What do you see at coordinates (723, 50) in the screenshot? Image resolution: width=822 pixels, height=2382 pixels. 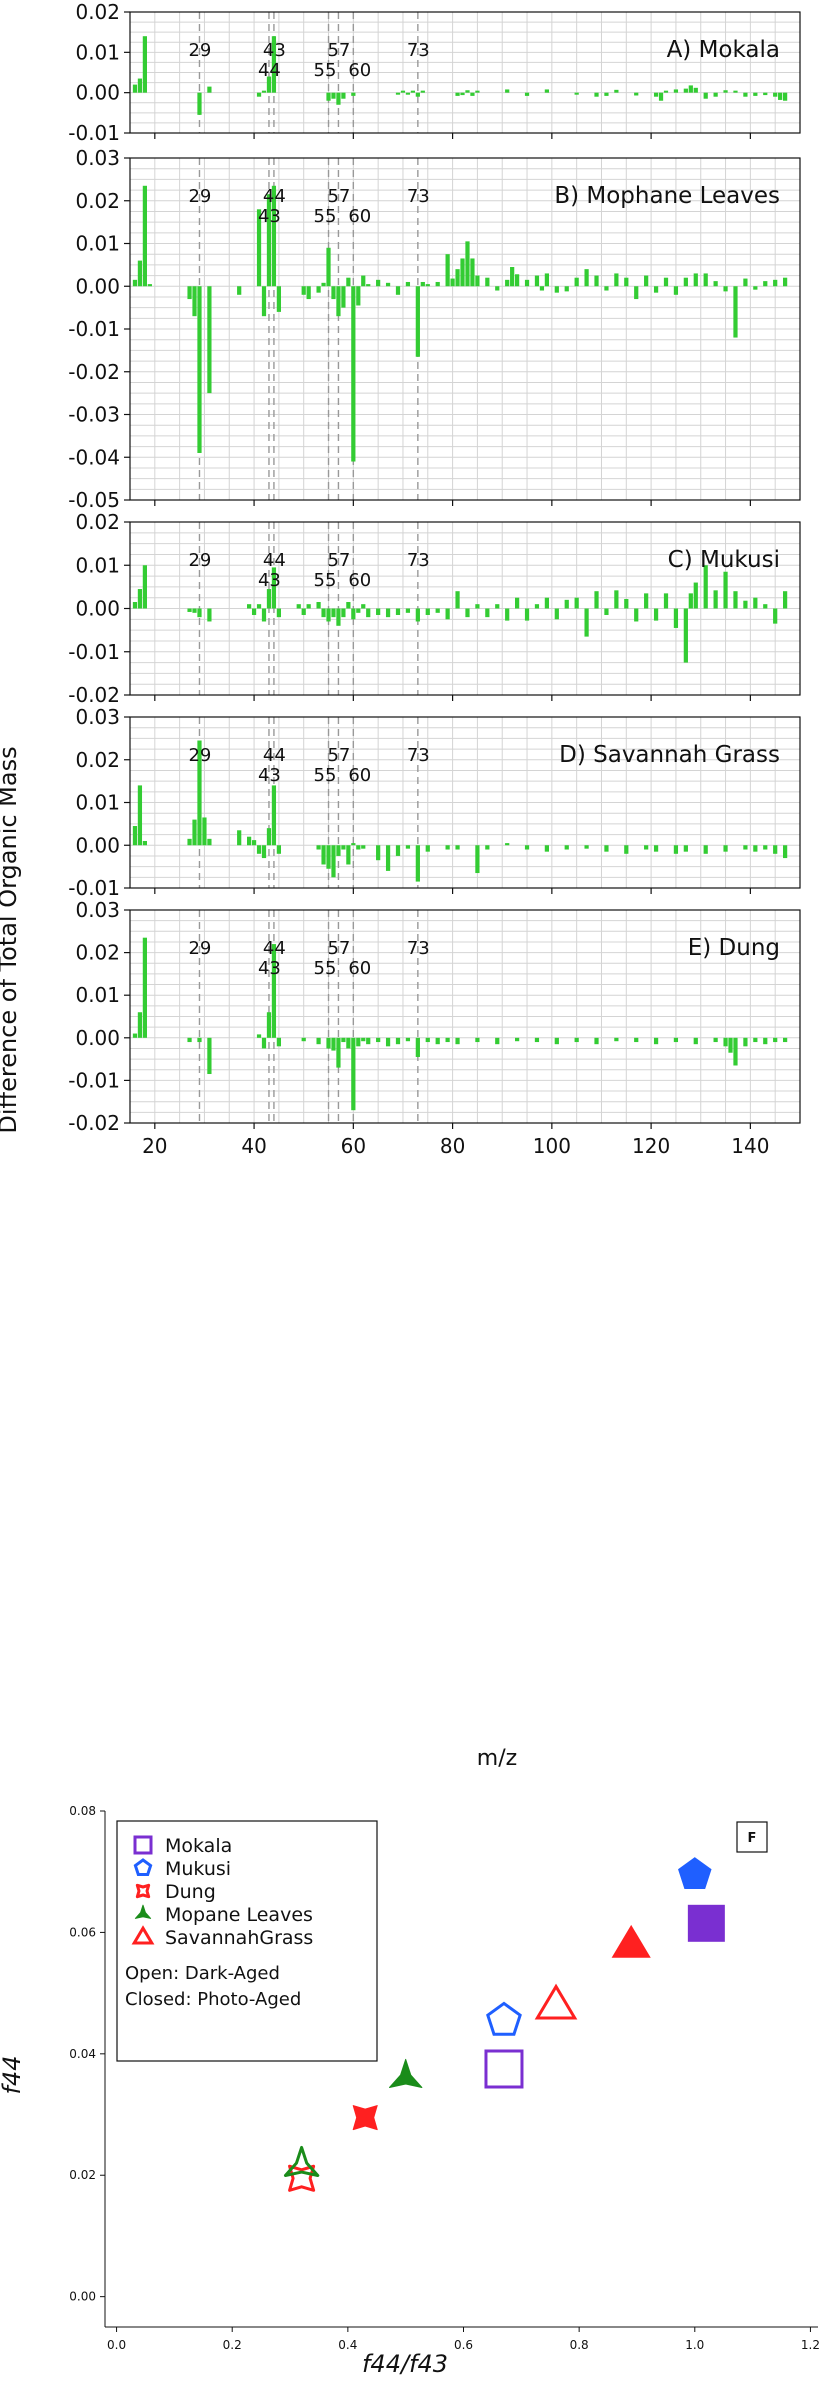 I see `panel-title: A) Mokala` at bounding box center [723, 50].